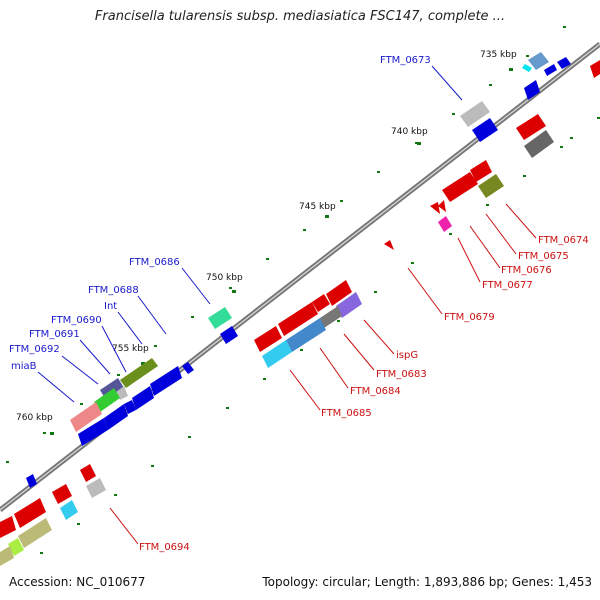  Describe the element at coordinates (154, 262) in the screenshot. I see `gene-label-ftm-0686: FTM_0686` at that location.